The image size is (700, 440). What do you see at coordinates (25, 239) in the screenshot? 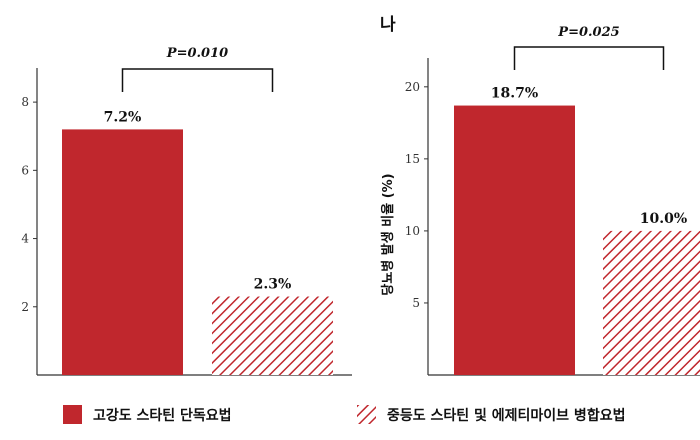
I see `y-tick-label: 4` at bounding box center [25, 239].